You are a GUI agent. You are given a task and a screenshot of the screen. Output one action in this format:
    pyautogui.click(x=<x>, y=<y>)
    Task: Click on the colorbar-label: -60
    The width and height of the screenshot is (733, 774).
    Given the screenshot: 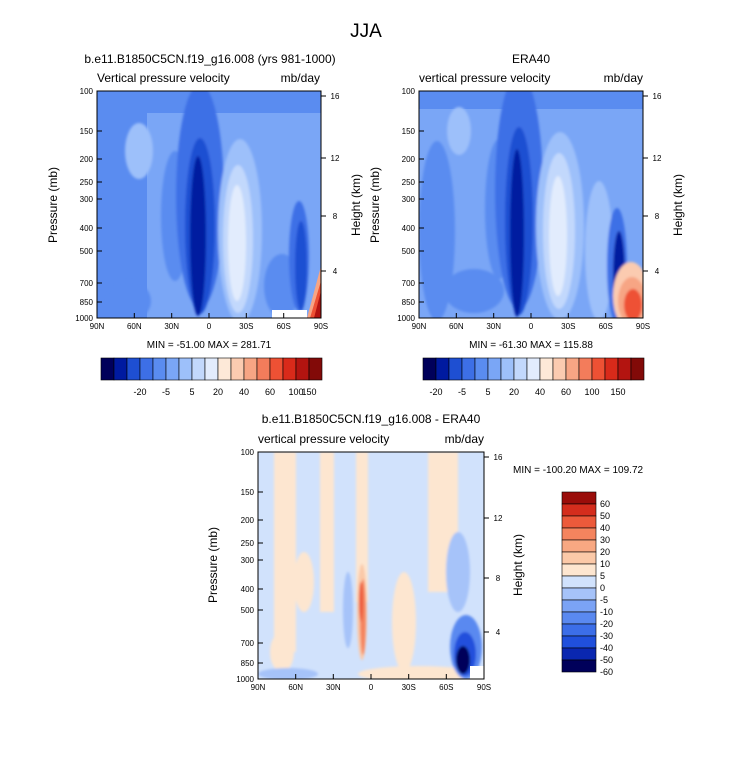 What is the action you would take?
    pyautogui.click(x=606, y=672)
    